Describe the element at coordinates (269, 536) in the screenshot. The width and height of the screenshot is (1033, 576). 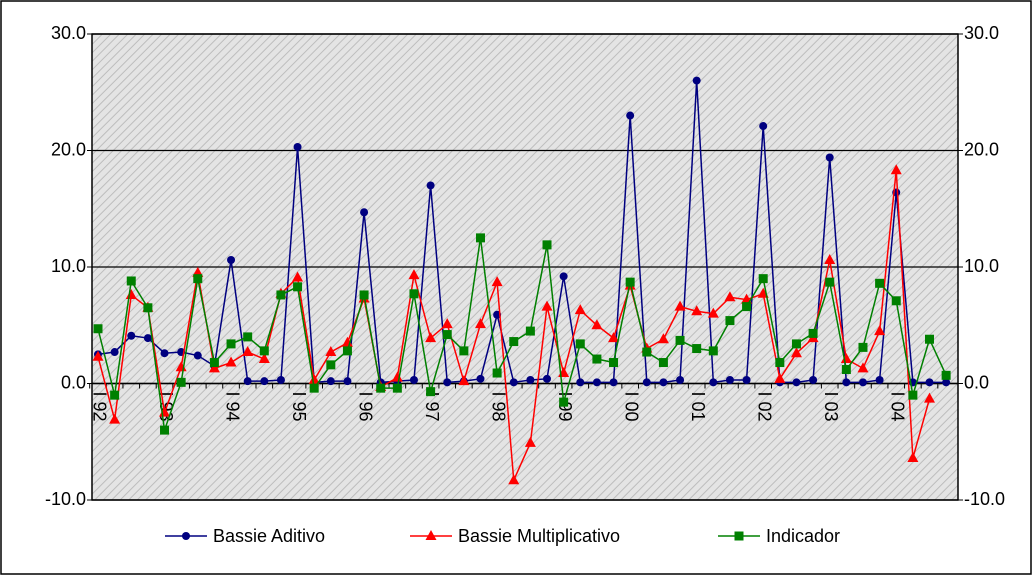
I see `legend-label: Bassie Aditivo` at that location.